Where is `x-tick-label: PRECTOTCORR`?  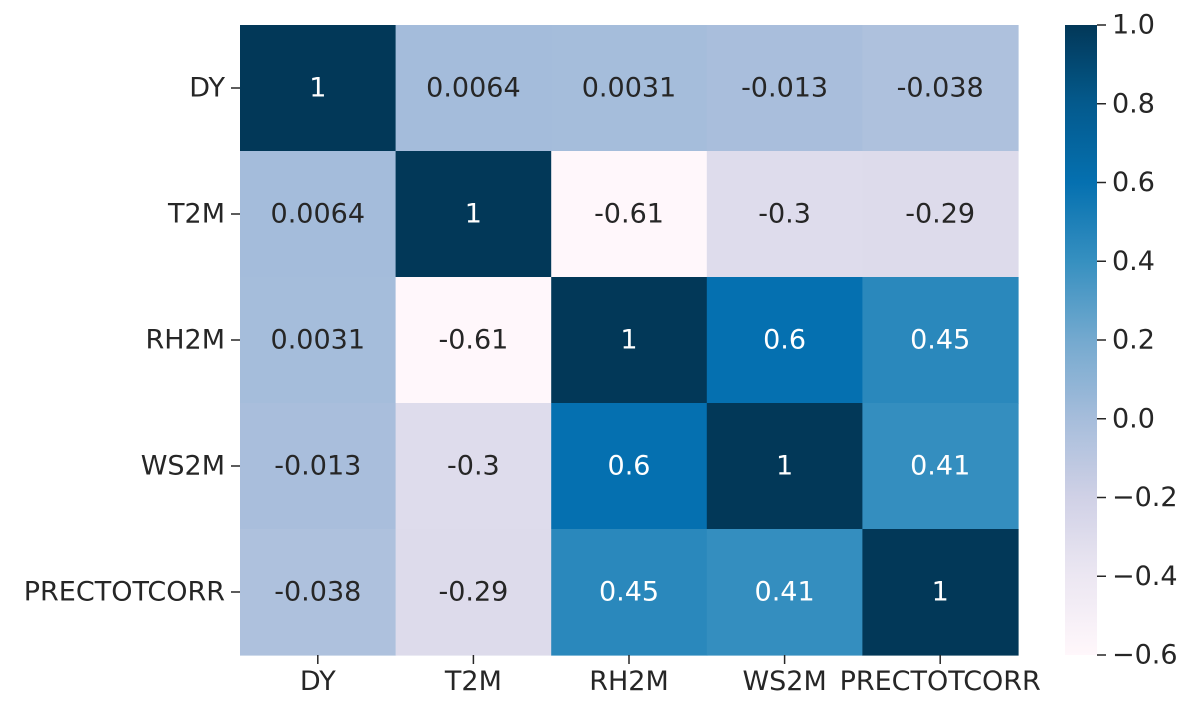 x-tick-label: PRECTOTCORR is located at coordinates (940, 681).